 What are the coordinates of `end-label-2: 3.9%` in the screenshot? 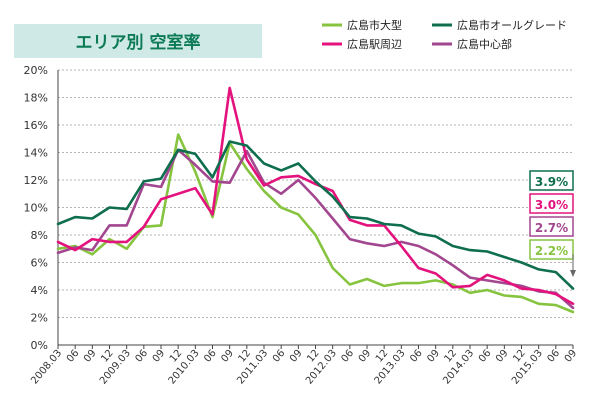 It's located at (551, 182).